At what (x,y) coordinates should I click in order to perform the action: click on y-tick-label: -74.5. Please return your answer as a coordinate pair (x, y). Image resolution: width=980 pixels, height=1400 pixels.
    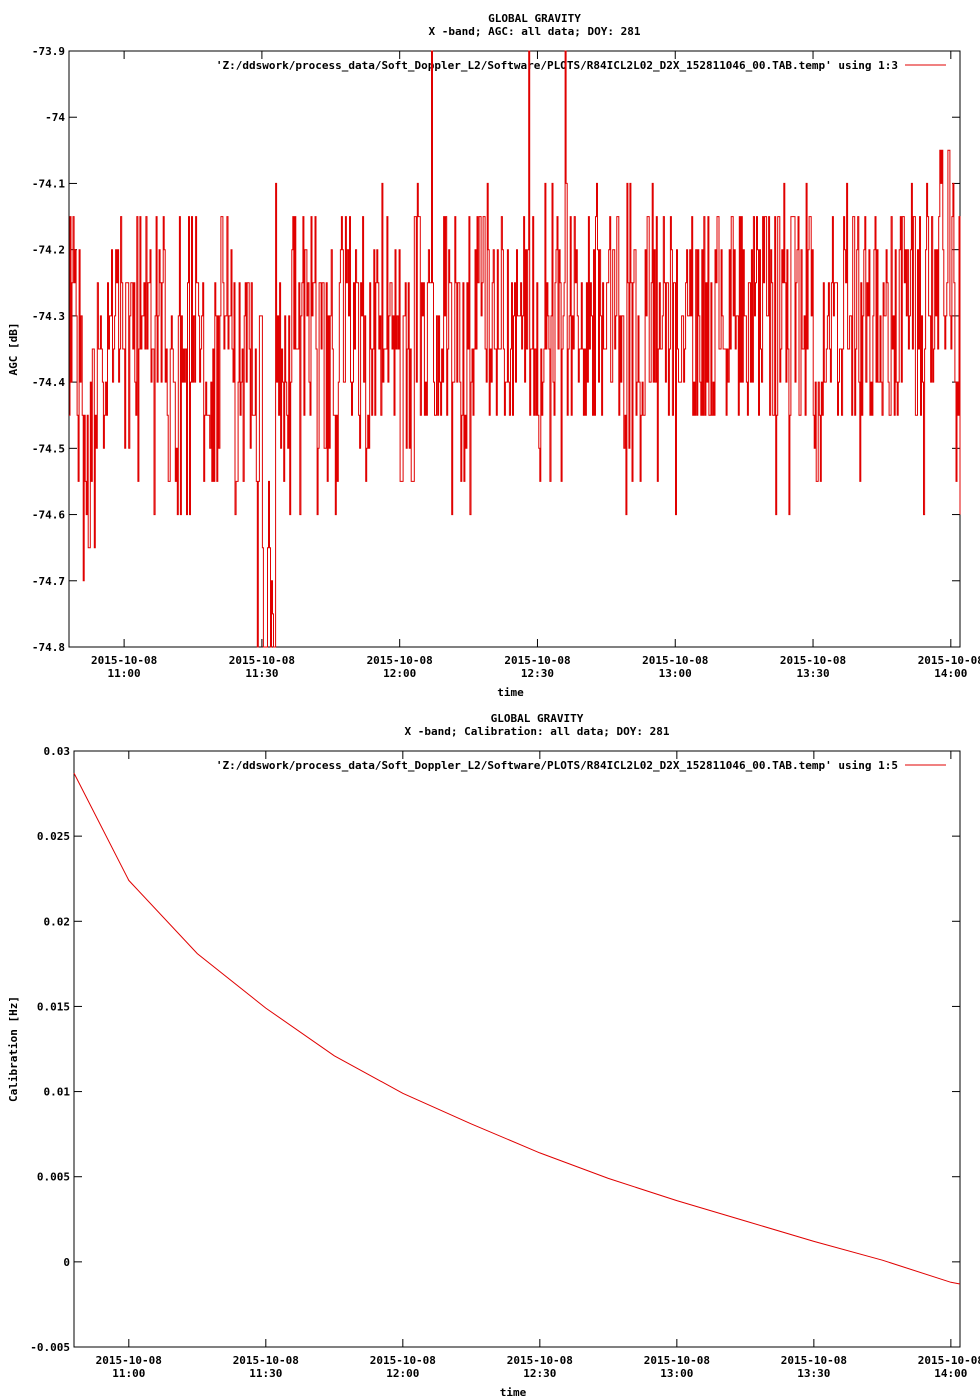
    Looking at the image, I should click on (48, 448).